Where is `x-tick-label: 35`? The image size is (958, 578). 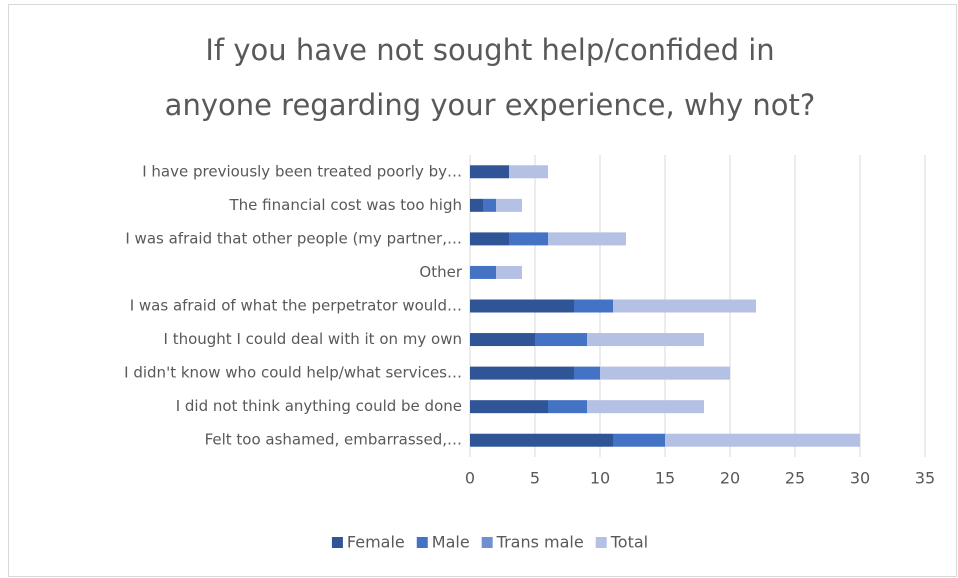 x-tick-label: 35 is located at coordinates (925, 478).